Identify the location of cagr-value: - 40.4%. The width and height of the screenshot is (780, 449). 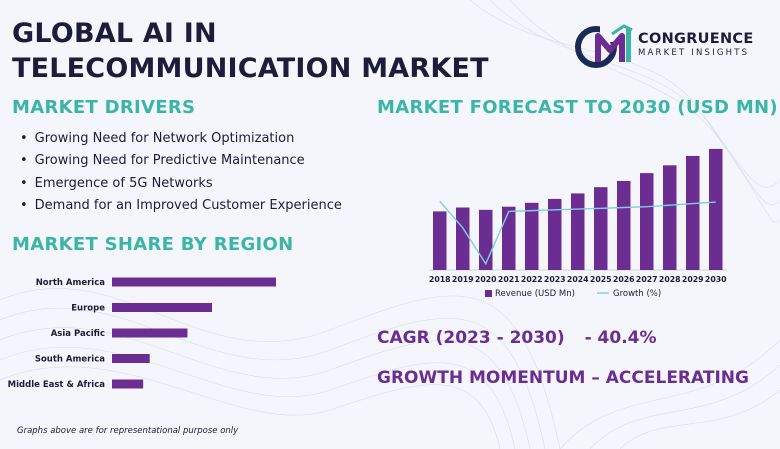
(620, 338).